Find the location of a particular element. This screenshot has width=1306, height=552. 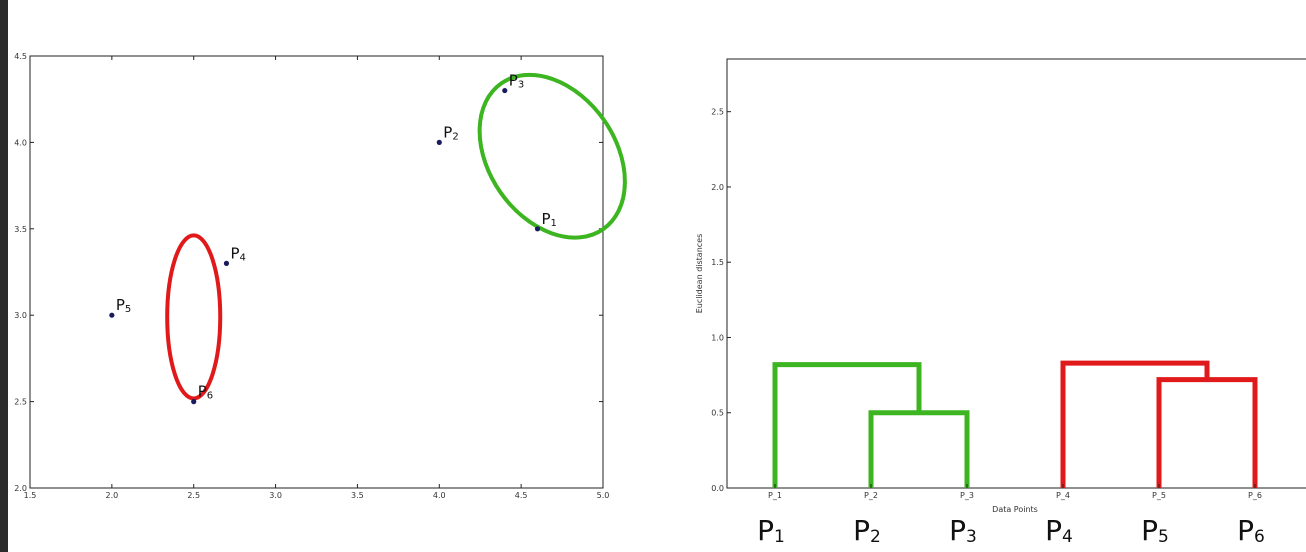

dendrogram-y-tick-label: 2.5 is located at coordinates (717, 112).